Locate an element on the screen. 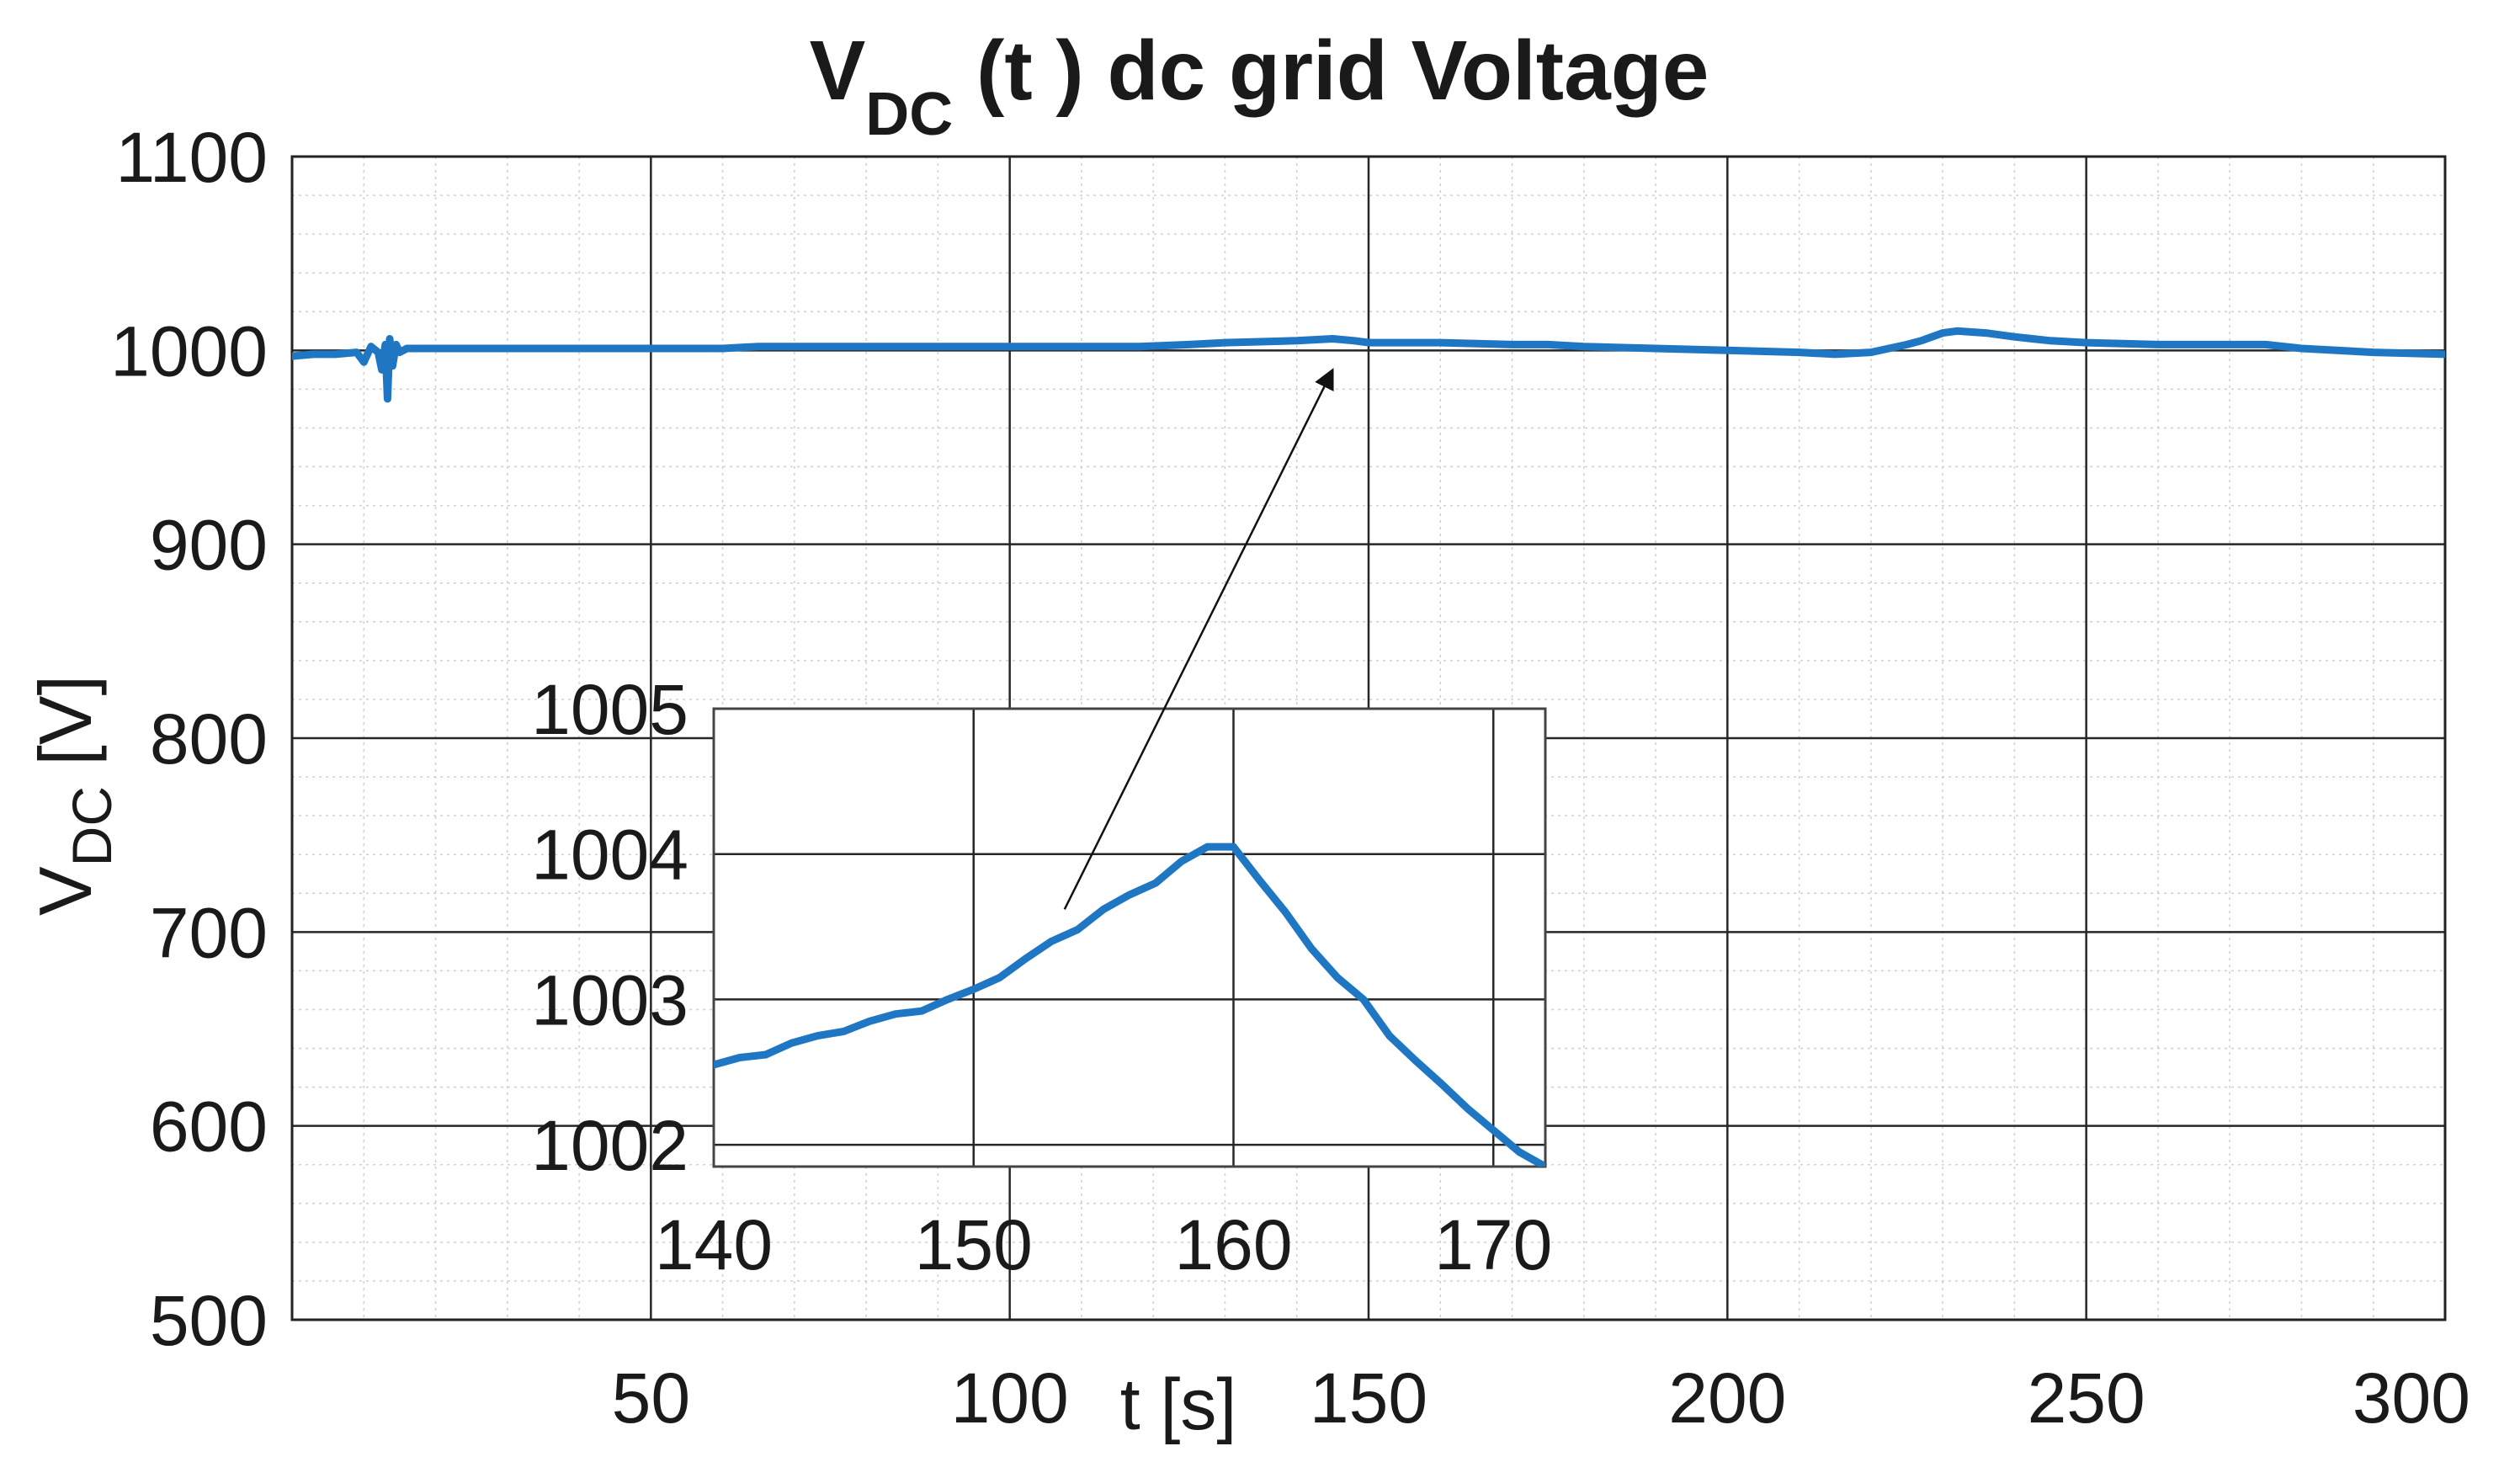  x-tick-label: 150 is located at coordinates (1368, 1398).